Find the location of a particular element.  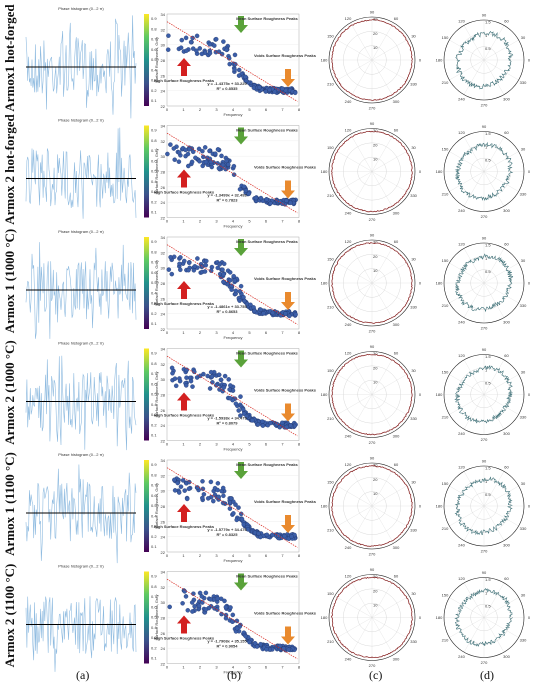

scatter-xtick: 3 is located at coordinates (216, 332).